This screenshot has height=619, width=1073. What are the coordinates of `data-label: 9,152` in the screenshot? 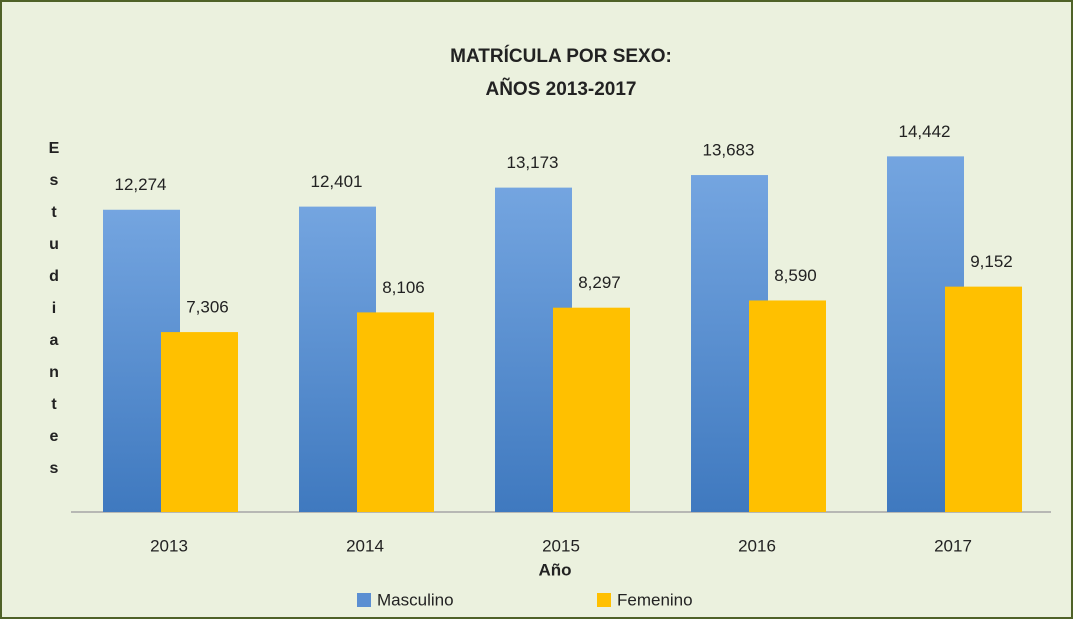 It's located at (991, 261).